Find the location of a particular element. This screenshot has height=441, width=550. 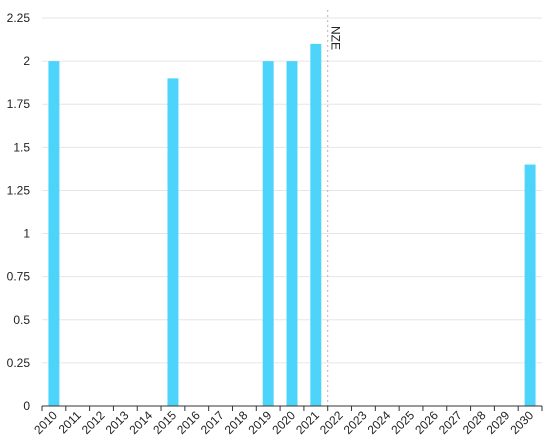

x-tick-label: 2016 is located at coordinates (188, 422).